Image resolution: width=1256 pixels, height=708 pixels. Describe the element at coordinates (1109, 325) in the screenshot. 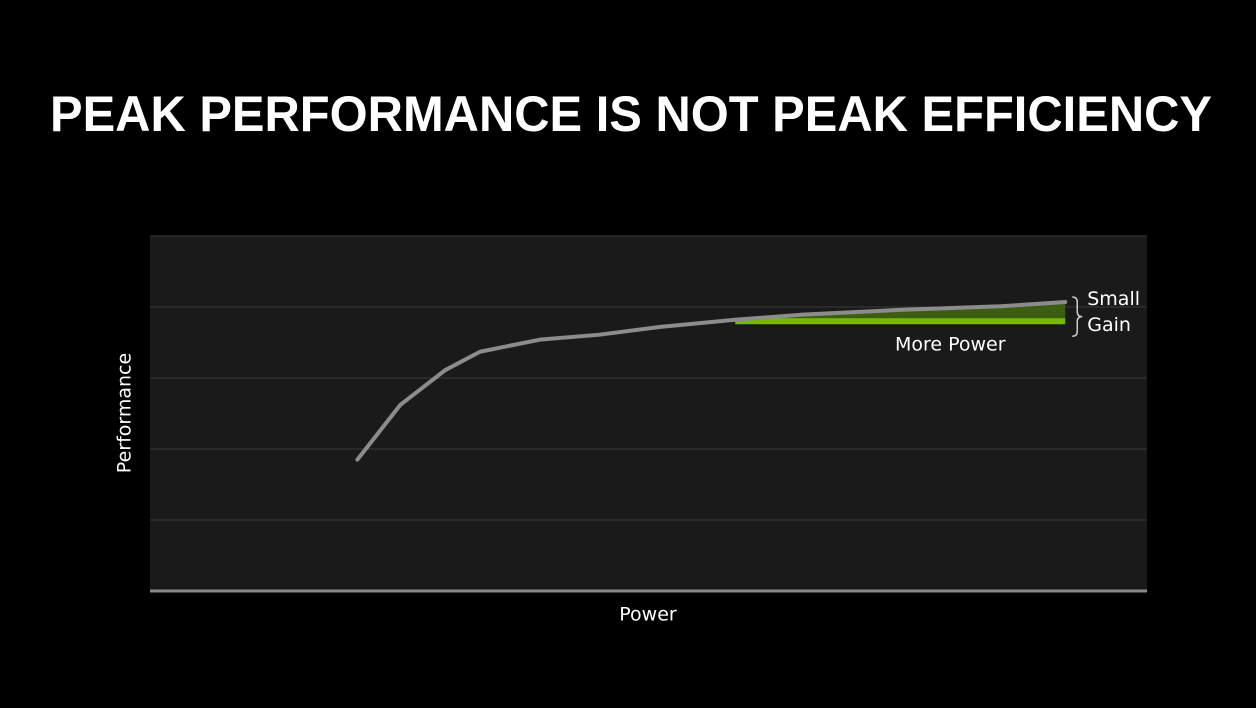

I see `small-gain-label: Gain` at that location.